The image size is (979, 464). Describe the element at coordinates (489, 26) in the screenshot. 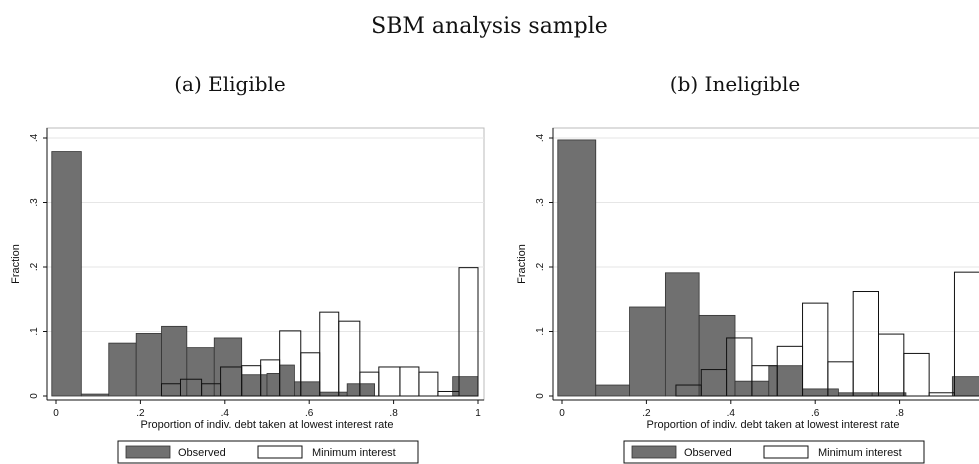

I see `figure-title: SBM analysis sample` at that location.